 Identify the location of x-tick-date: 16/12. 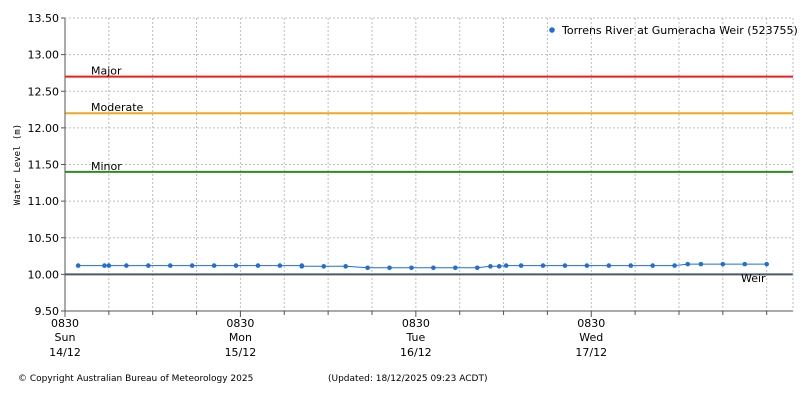
(416, 352).